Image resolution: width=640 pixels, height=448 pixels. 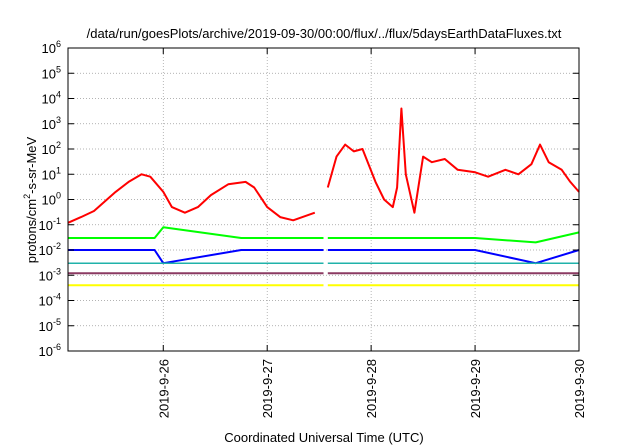 What do you see at coordinates (50, 249) in the screenshot?
I see `y-tick-label: 10⁻²` at bounding box center [50, 249].